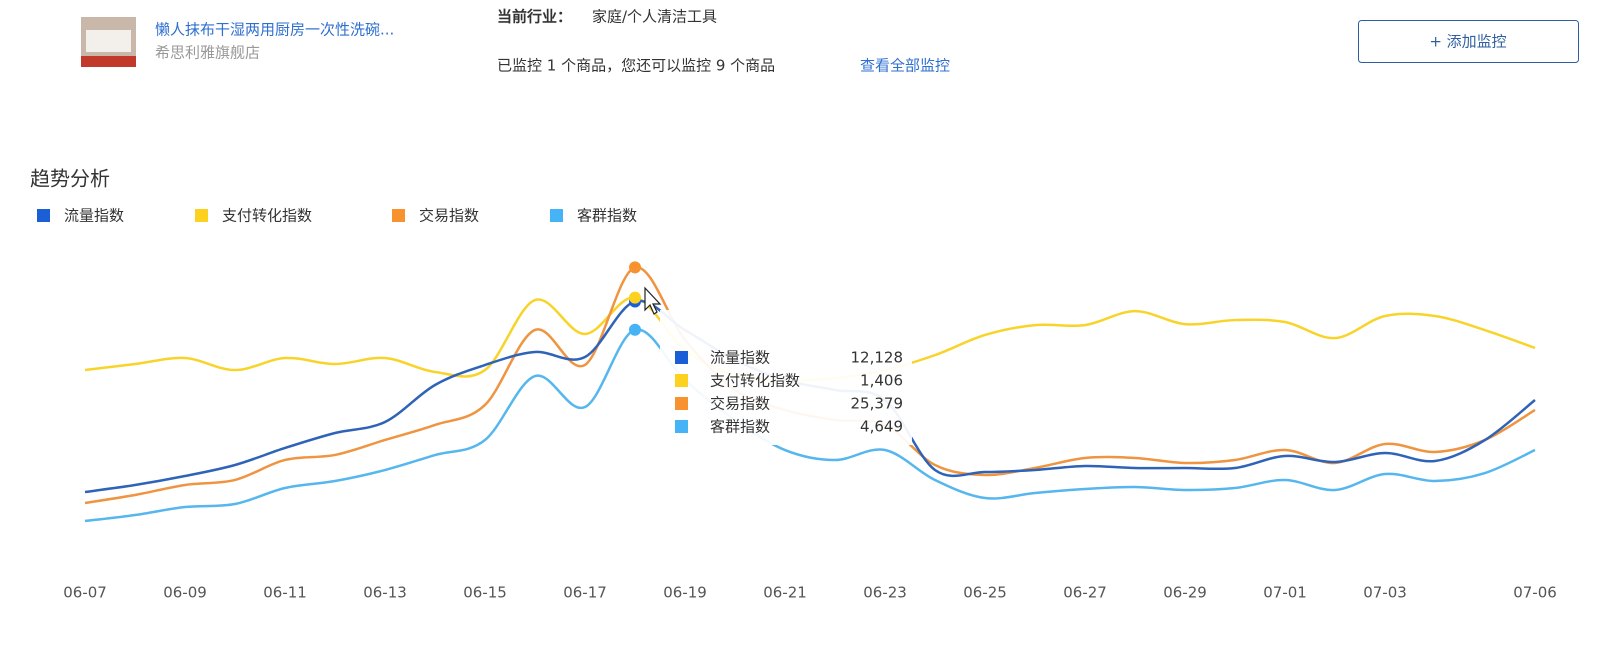 The height and width of the screenshot is (653, 1621). What do you see at coordinates (207, 53) in the screenshot?
I see `shop-name: 希思利雅旗舰店` at bounding box center [207, 53].